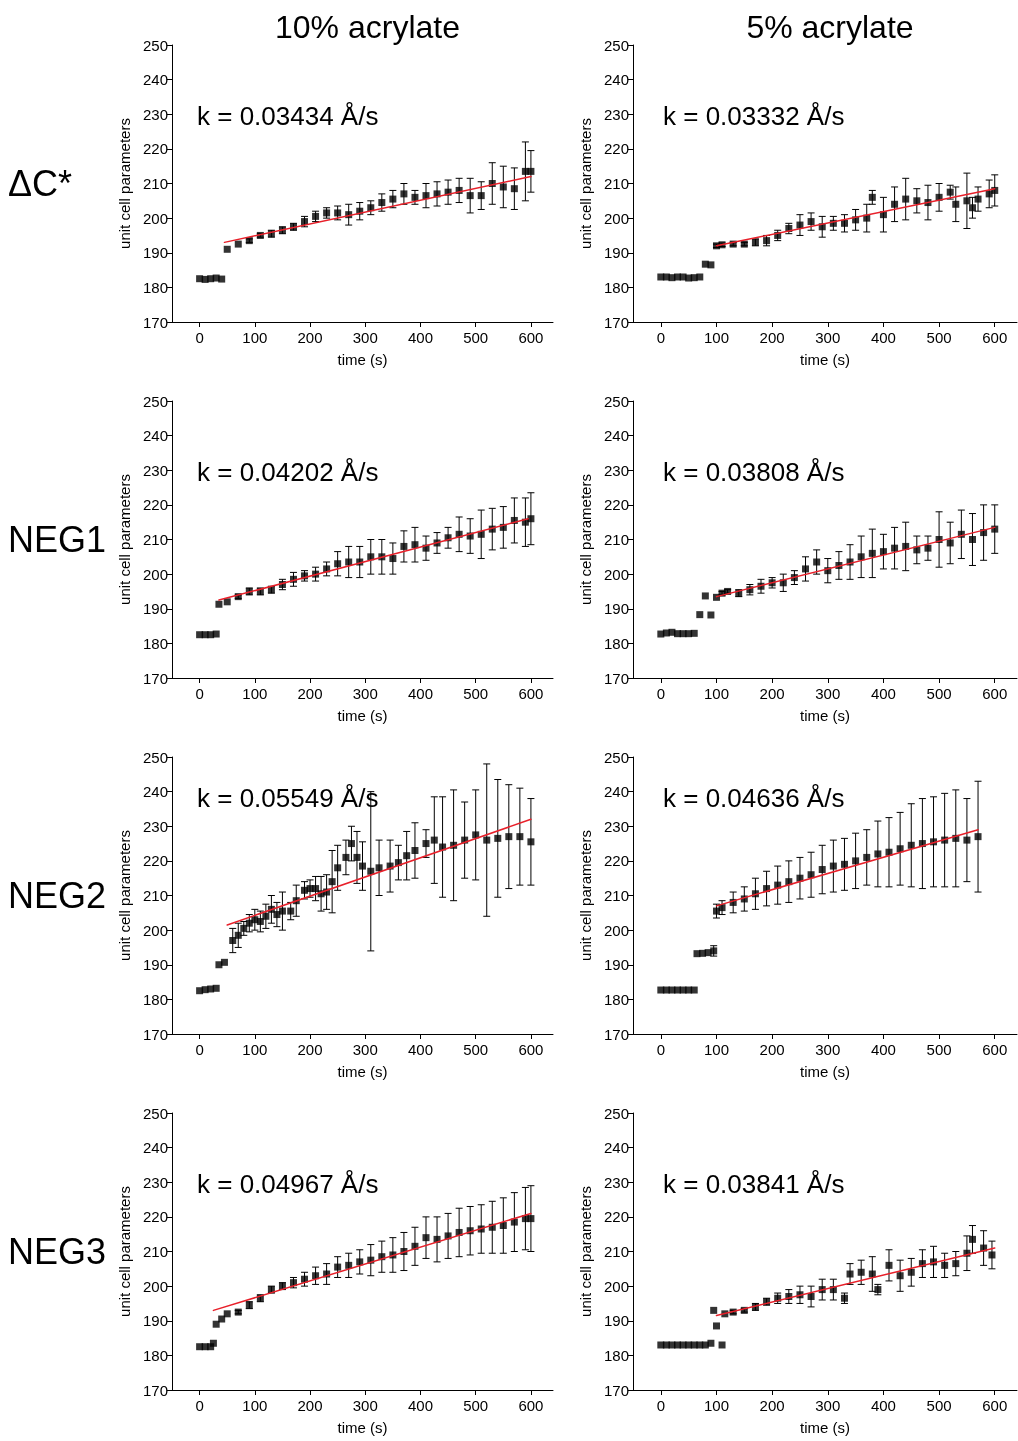  Describe the element at coordinates (57, 895) in the screenshot. I see `text: NEG2` at that location.